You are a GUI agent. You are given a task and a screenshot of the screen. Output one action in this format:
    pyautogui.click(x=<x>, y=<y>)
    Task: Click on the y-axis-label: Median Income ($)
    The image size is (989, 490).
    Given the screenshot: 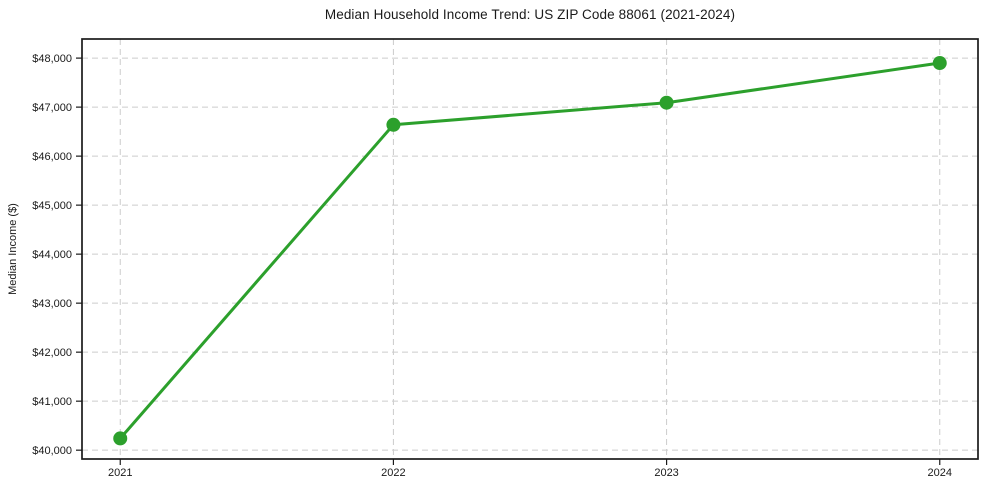 What is the action you would take?
    pyautogui.click(x=13, y=249)
    